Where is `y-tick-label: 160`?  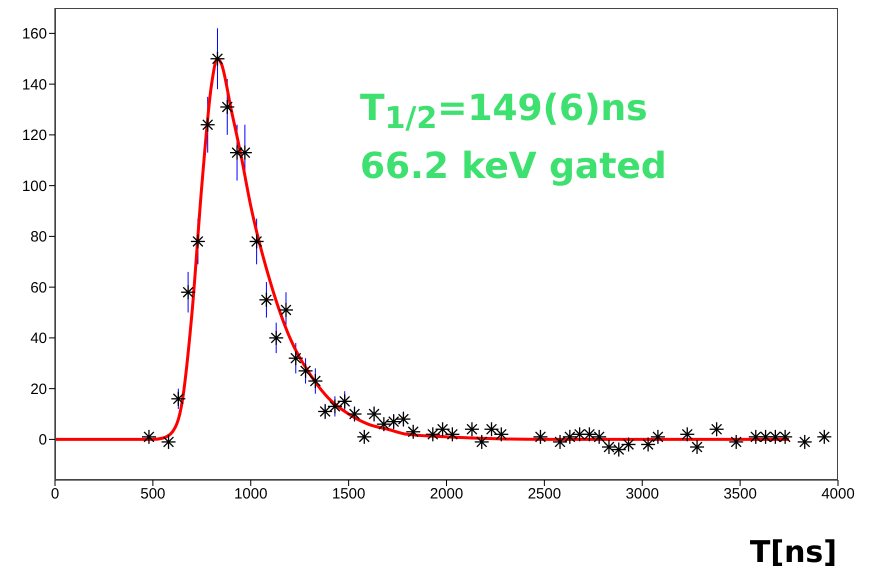 y-tick-label: 160 is located at coordinates (34, 34).